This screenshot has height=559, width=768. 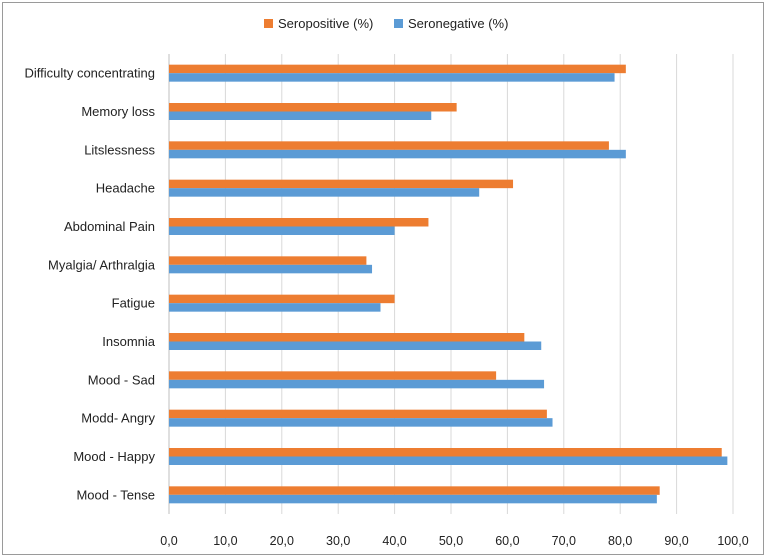 What do you see at coordinates (507, 541) in the screenshot?
I see `x-tick-label: 60,0` at bounding box center [507, 541].